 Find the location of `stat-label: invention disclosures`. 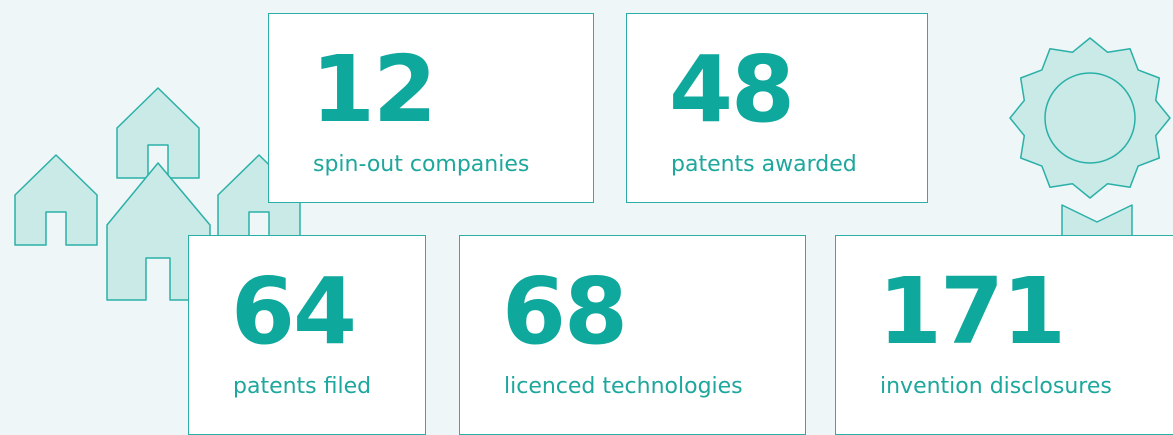

stat-label: invention disclosures is located at coordinates (996, 386).